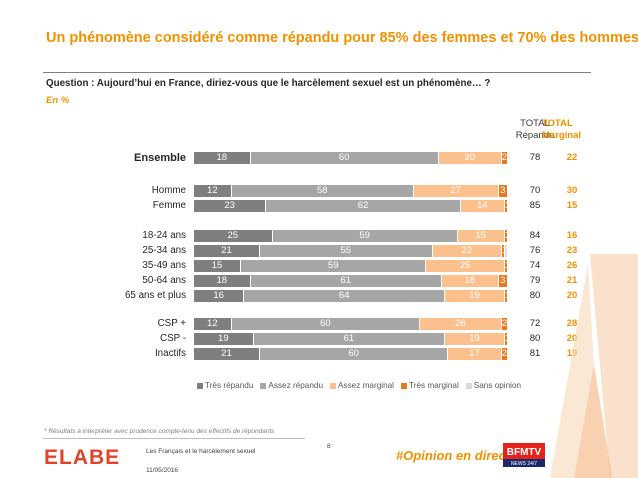 The image size is (638, 478). I want to click on row-label: Femme, so click(169, 205).